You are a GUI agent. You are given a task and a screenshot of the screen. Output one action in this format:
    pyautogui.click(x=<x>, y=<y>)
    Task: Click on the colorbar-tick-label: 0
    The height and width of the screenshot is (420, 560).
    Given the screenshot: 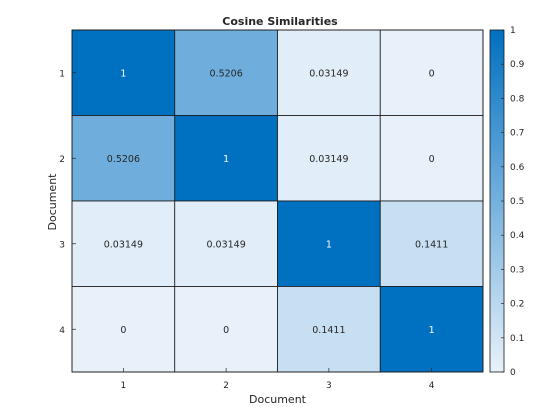 What is the action you would take?
    pyautogui.click(x=513, y=373)
    